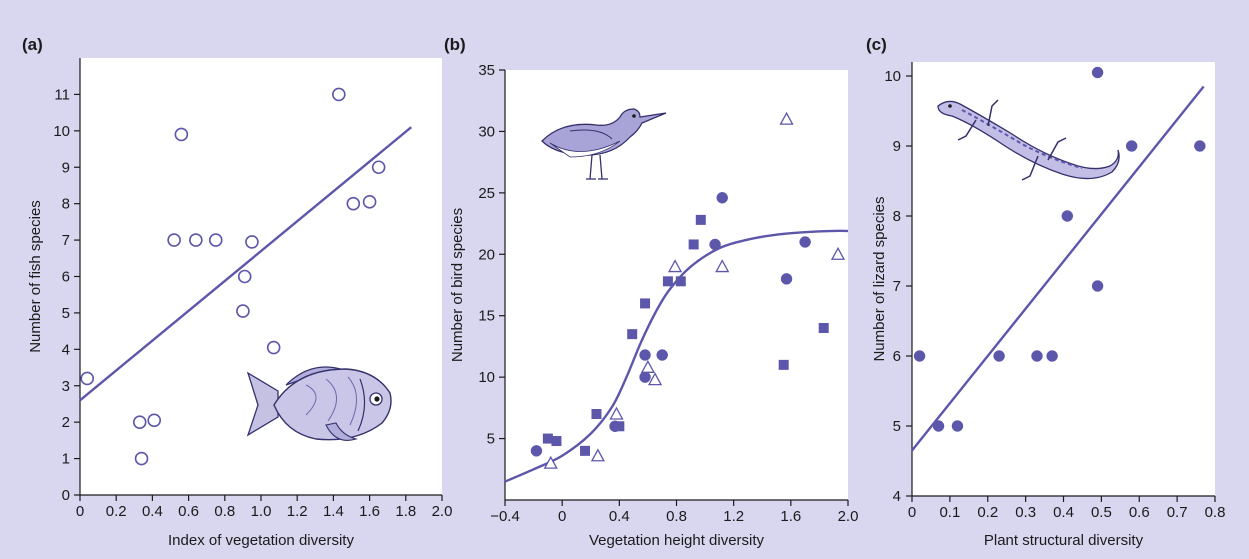  Describe the element at coordinates (62, 94) in the screenshot. I see `y-tick-label: 11` at that location.